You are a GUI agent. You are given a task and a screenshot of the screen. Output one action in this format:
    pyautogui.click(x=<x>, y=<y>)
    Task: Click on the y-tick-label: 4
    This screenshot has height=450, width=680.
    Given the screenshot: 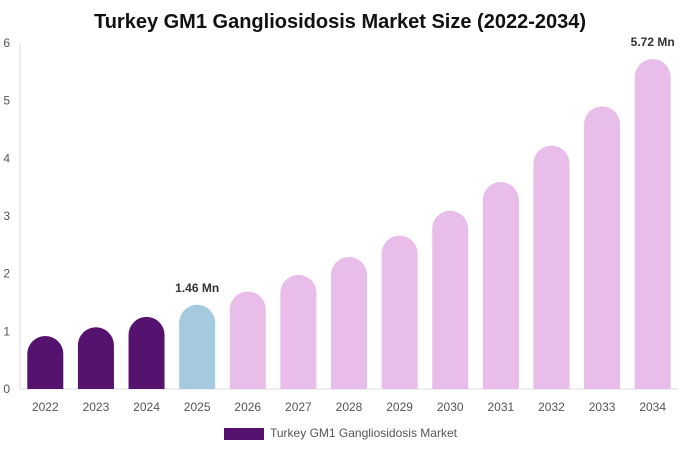 What is the action you would take?
    pyautogui.click(x=6, y=158)
    